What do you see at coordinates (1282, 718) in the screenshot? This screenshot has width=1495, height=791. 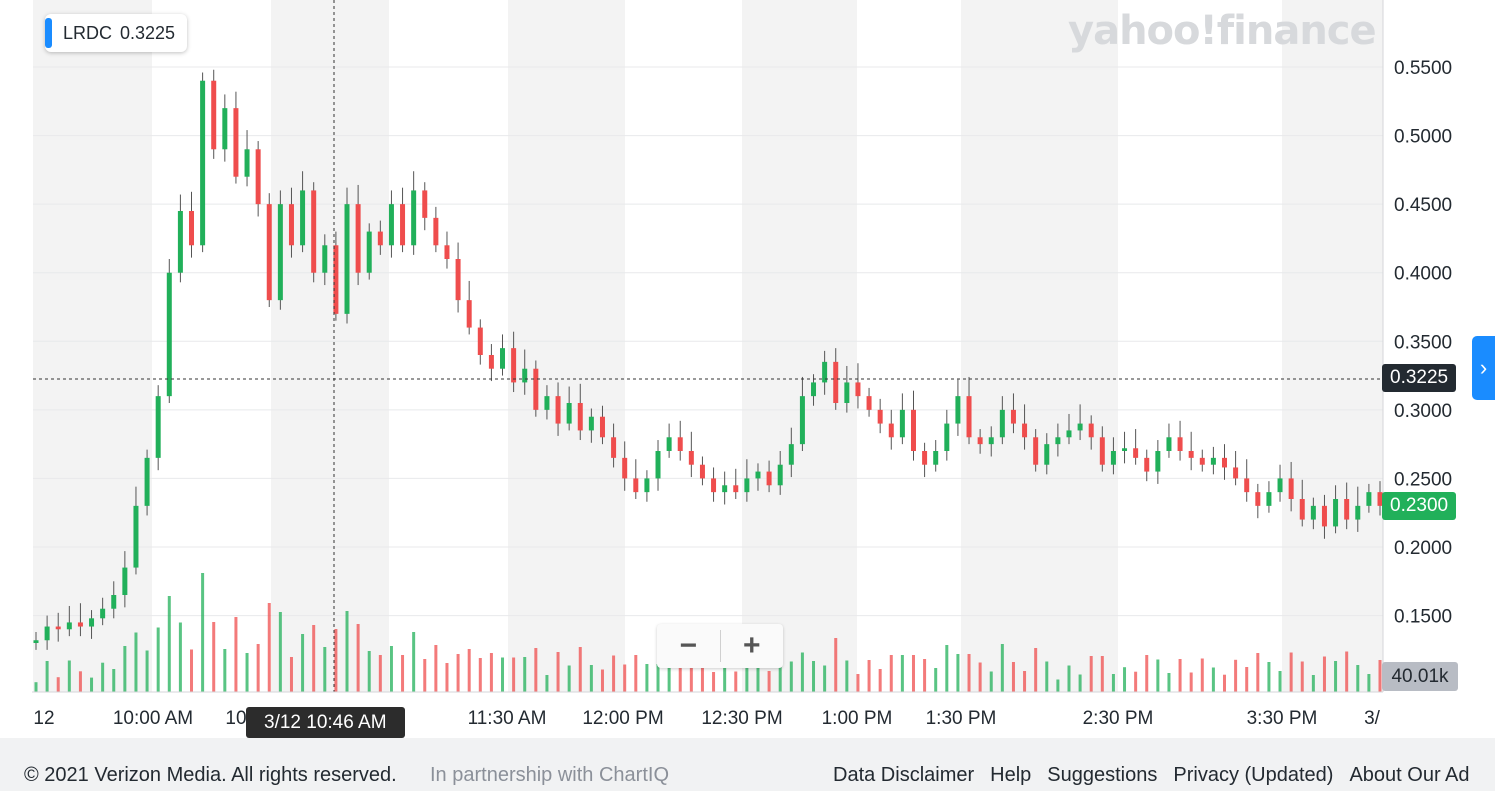 I see `x-tick-label: 3:30 PM` at bounding box center [1282, 718].